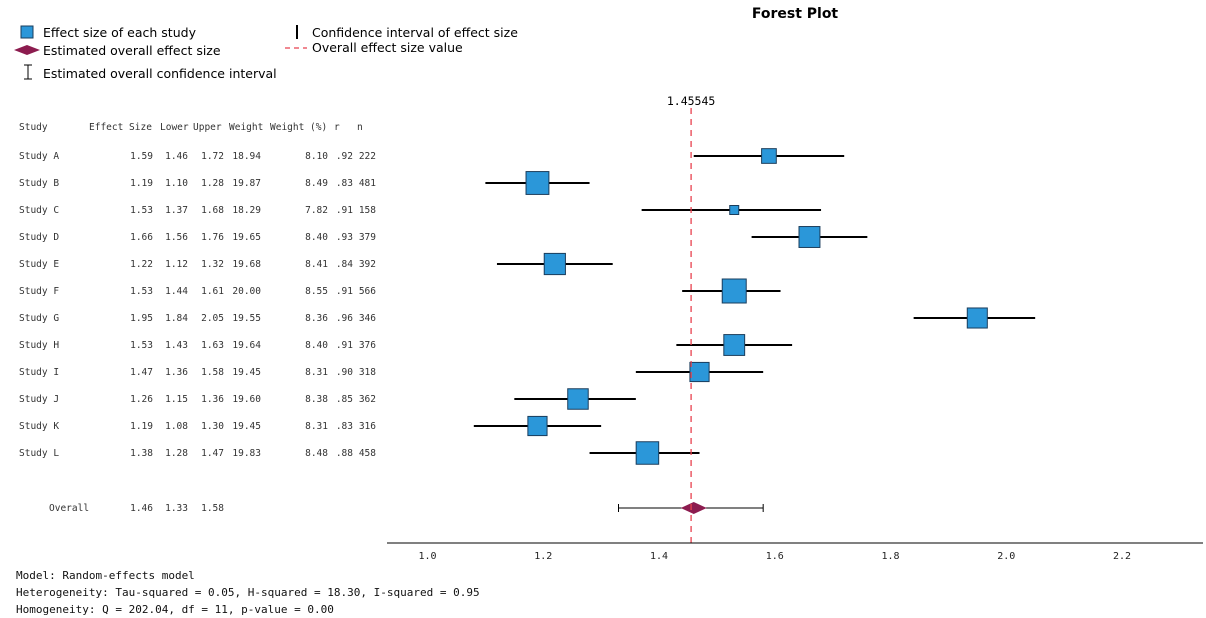 The height and width of the screenshot is (618, 1206). I want to click on legend-ref-line-label: Overall effect size value, so click(387, 47).